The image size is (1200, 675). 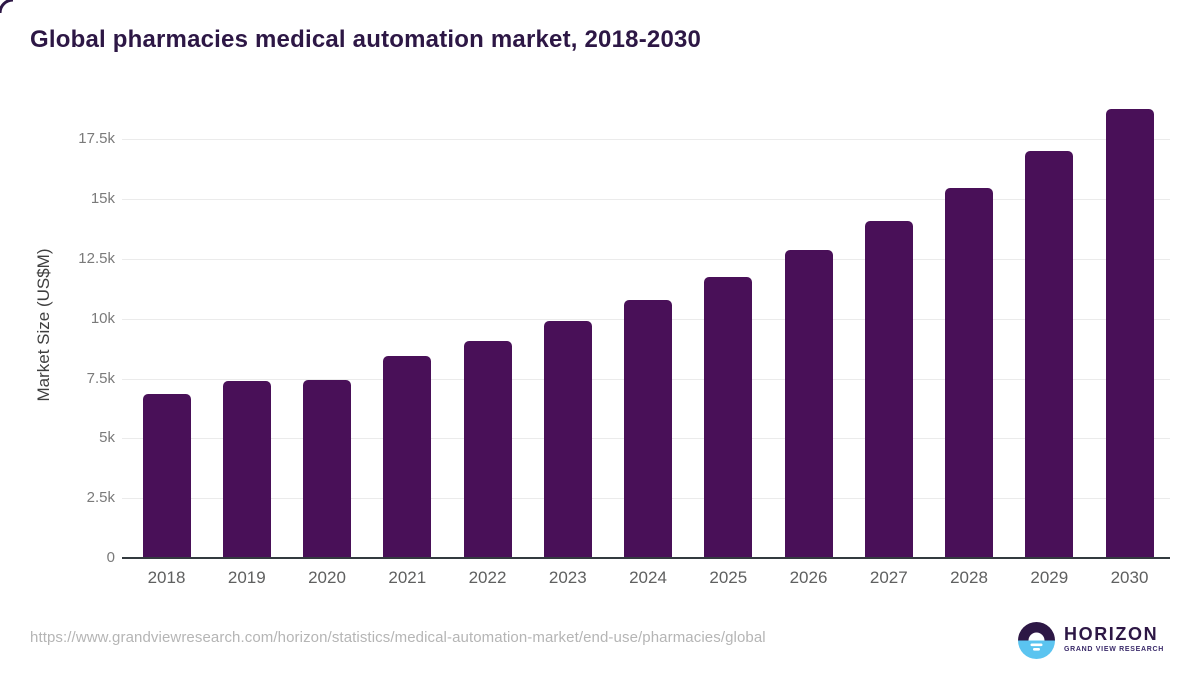 I want to click on logo-sub-brand: GRAND VIEW RESEARCH, so click(x=1114, y=649).